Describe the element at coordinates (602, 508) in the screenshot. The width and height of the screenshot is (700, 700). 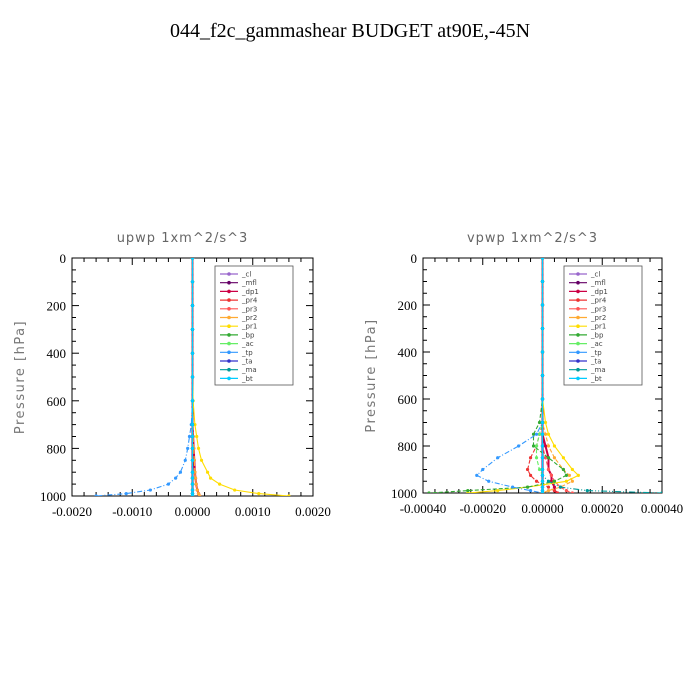
I see `x-tick-label: 0.00020` at that location.